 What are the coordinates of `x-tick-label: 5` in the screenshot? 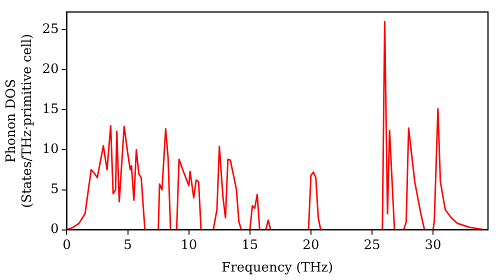 It's located at (128, 245).